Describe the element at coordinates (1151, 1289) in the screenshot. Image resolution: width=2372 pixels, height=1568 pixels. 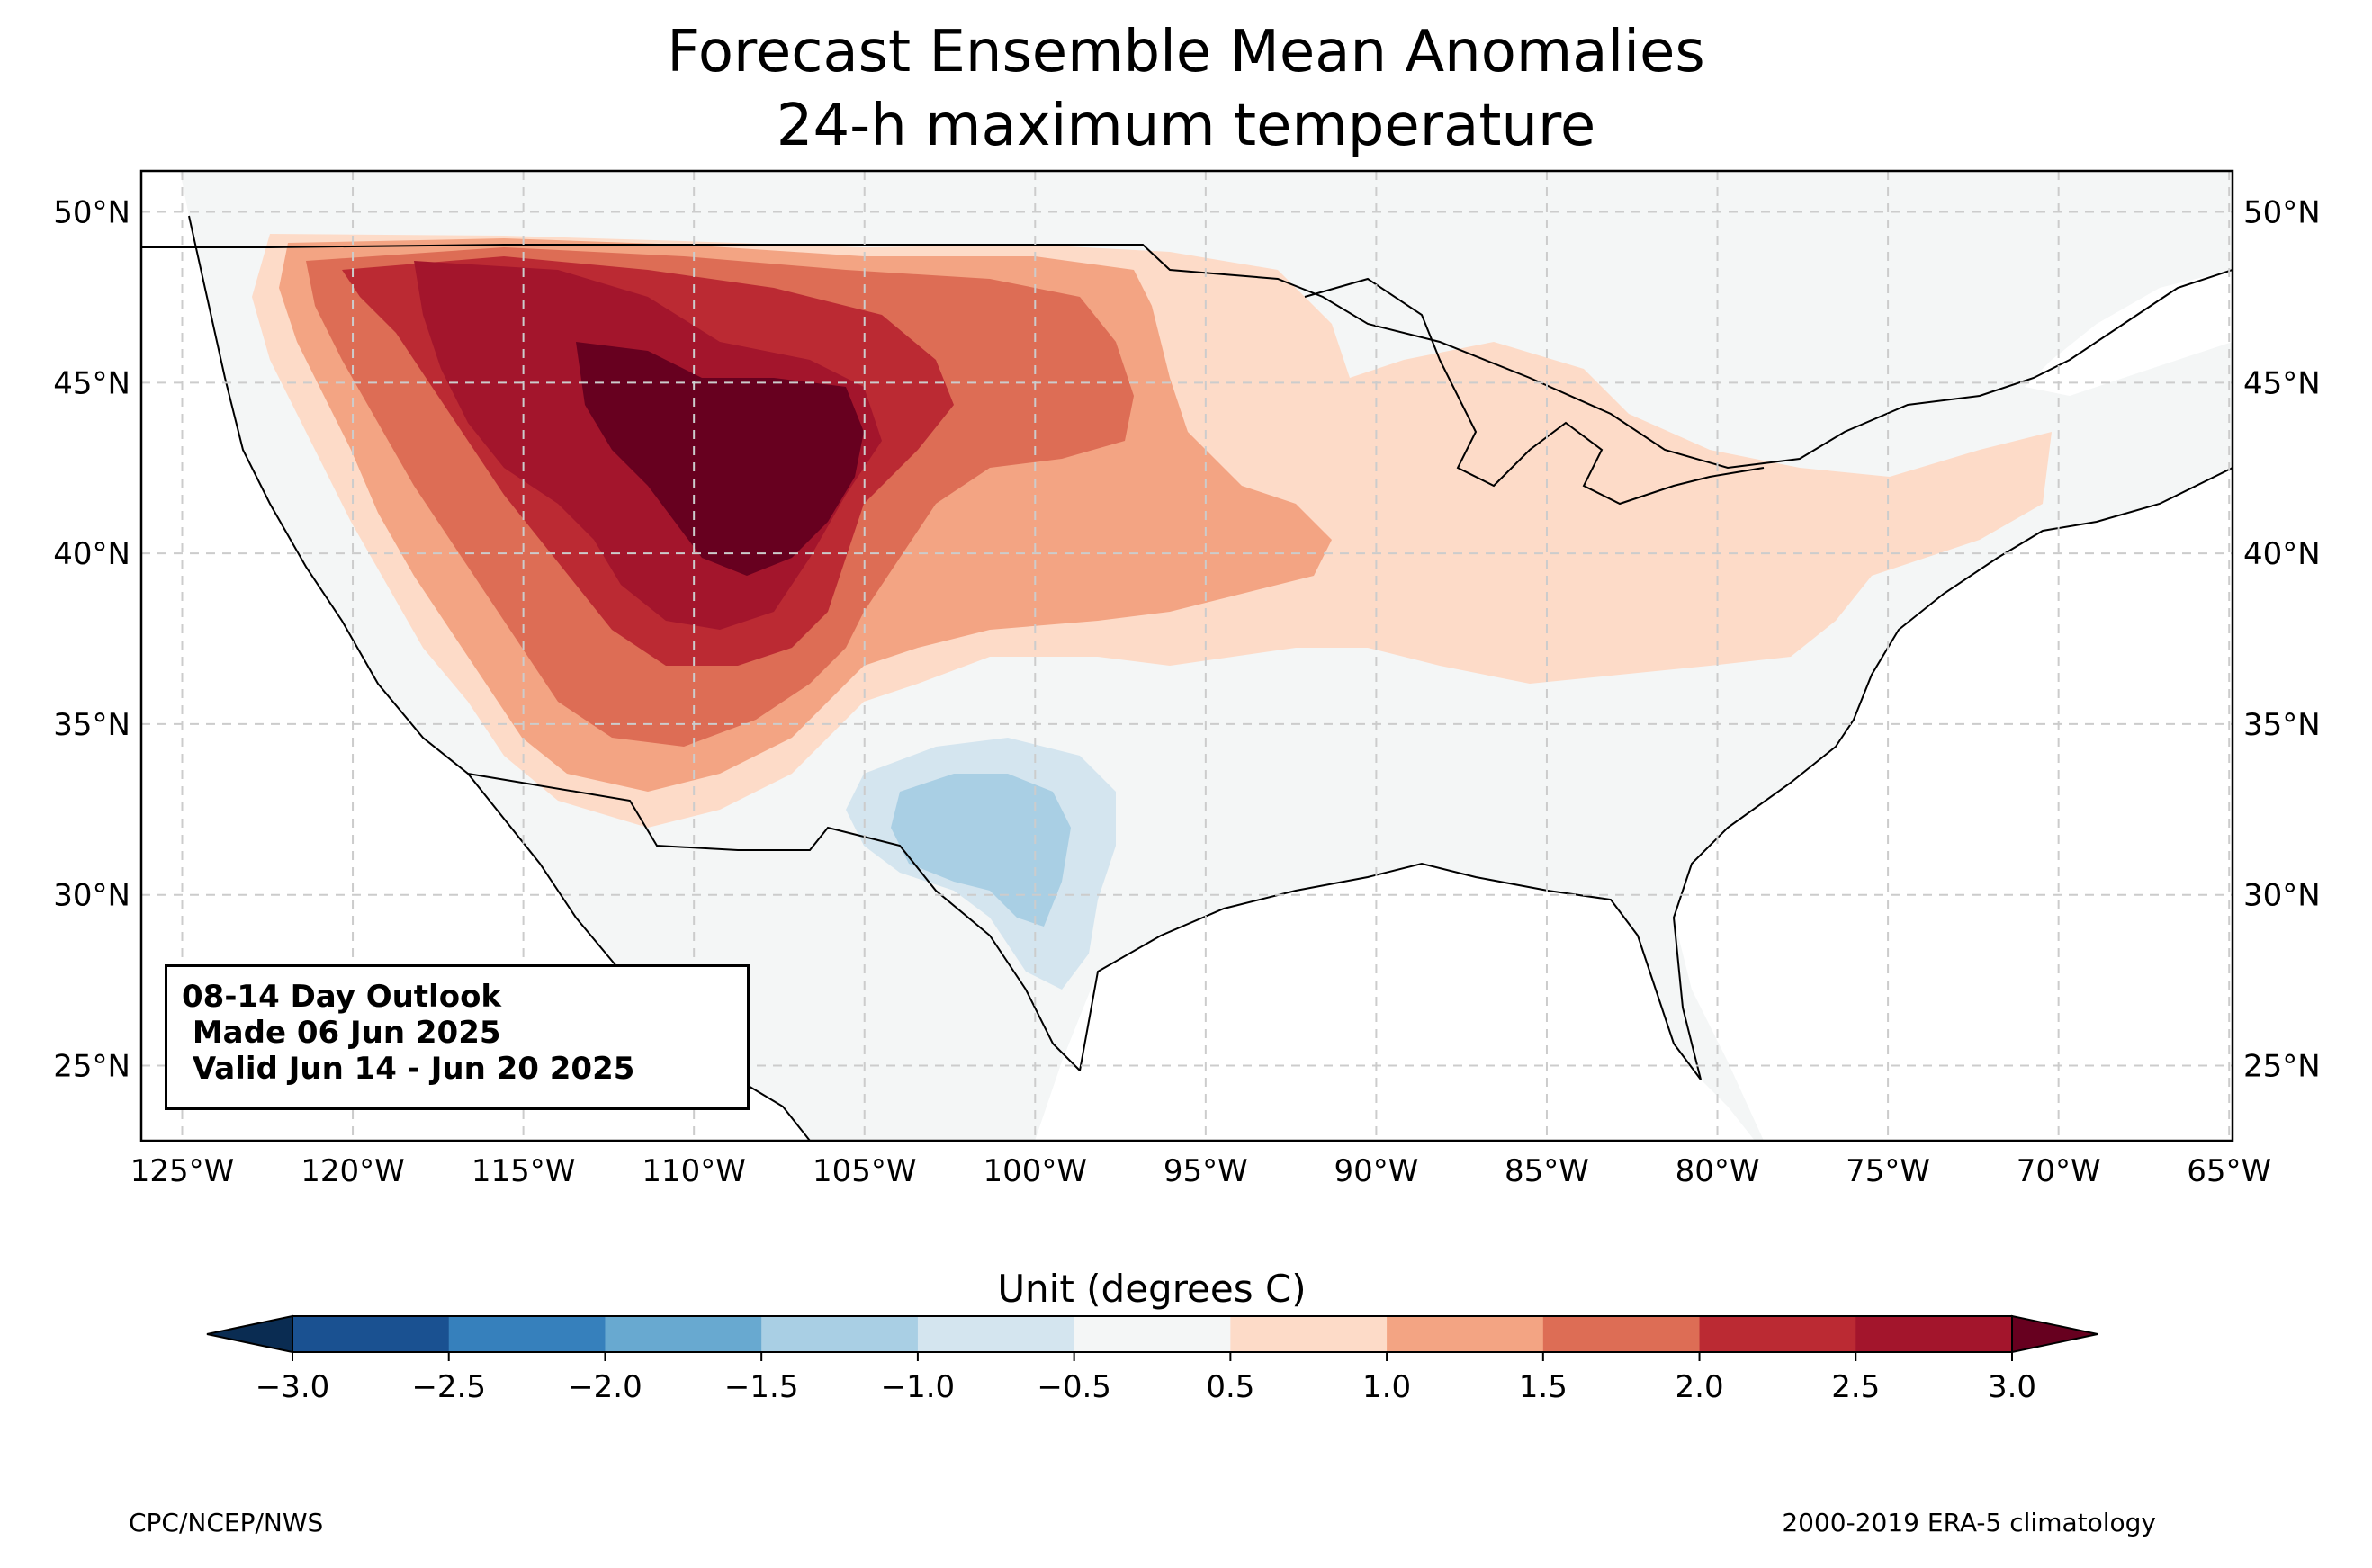
I see `colorbar-title: Unit (degrees C)` at that location.